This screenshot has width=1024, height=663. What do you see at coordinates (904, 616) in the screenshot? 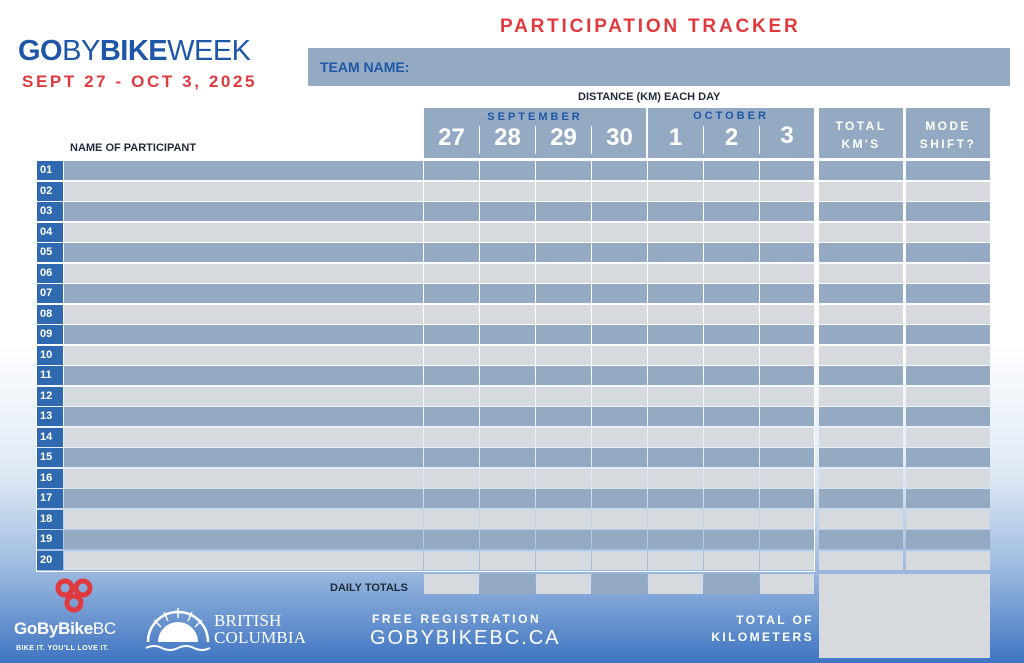
I see `total-kilometers-field` at bounding box center [904, 616].